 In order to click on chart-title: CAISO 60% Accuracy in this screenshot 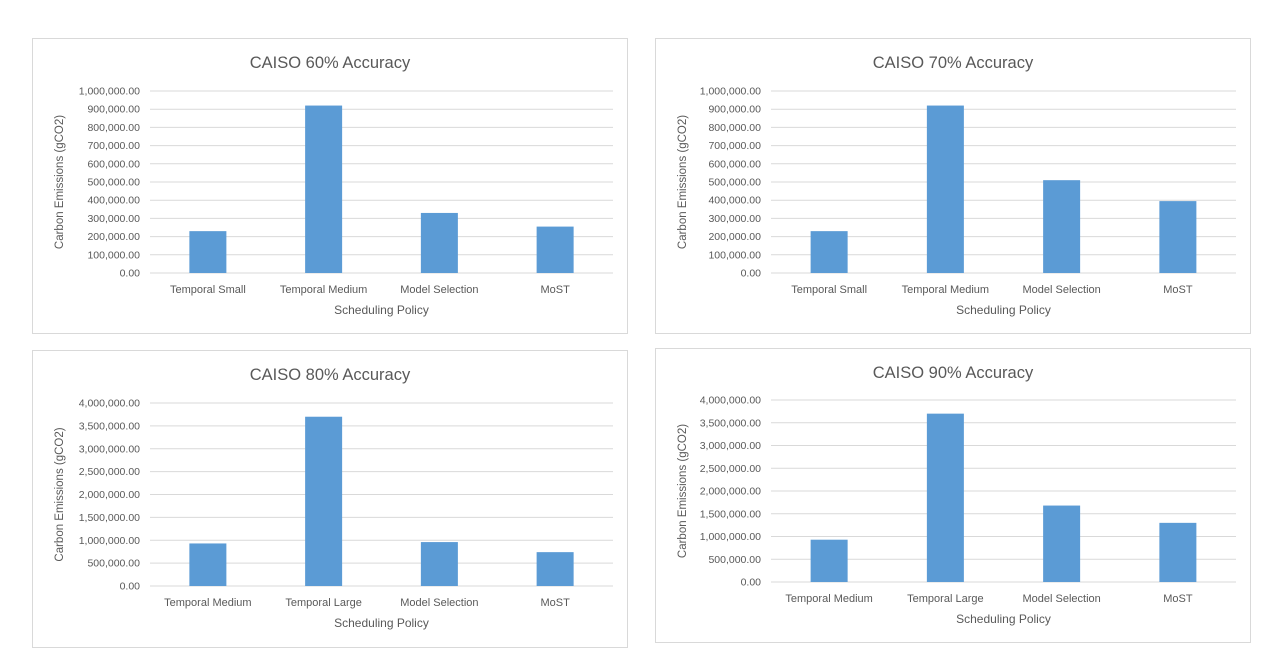, I will do `click(330, 63)`.